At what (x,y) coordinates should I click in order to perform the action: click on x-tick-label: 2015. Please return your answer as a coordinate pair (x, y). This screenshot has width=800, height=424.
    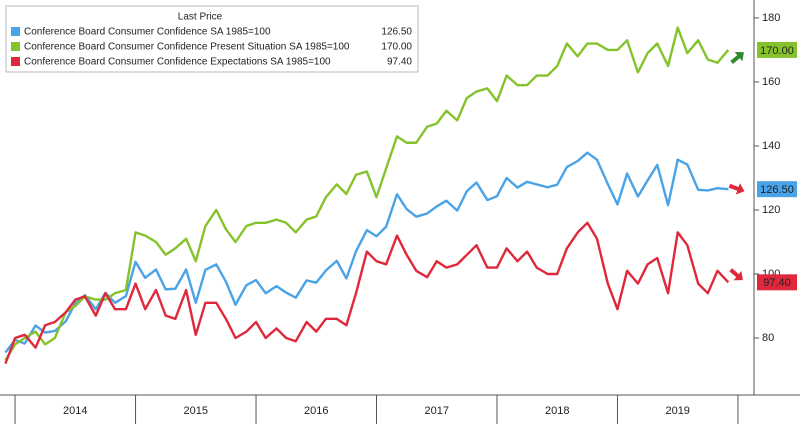
    Looking at the image, I should click on (196, 411).